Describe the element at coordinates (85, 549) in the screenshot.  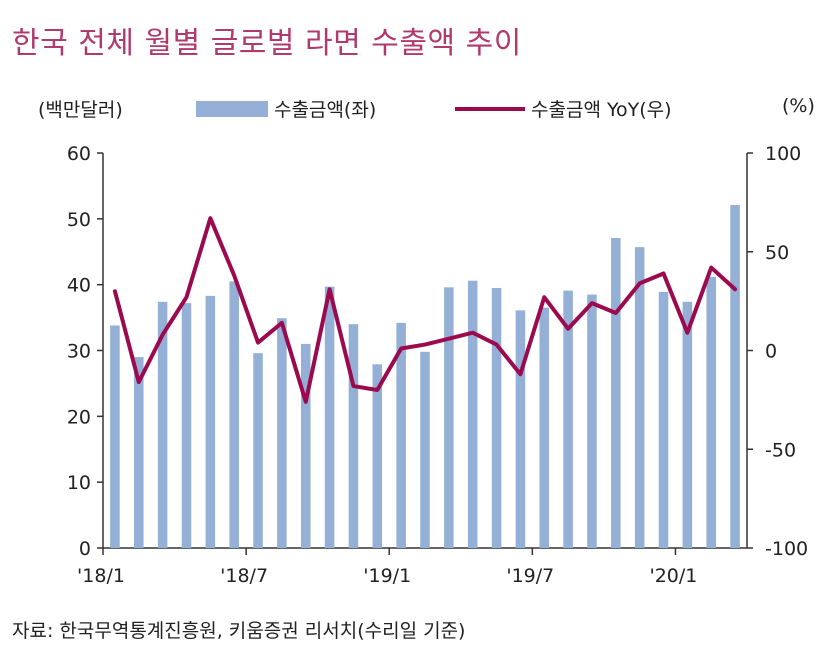
I see `left-tick-label: 0` at that location.